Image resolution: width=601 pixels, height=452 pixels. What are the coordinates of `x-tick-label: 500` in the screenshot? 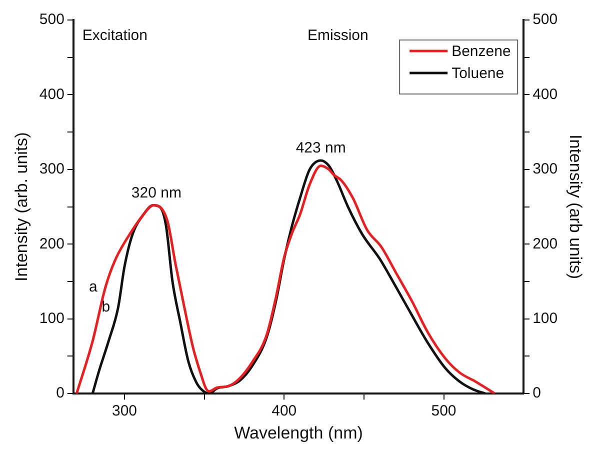 It's located at (443, 411).